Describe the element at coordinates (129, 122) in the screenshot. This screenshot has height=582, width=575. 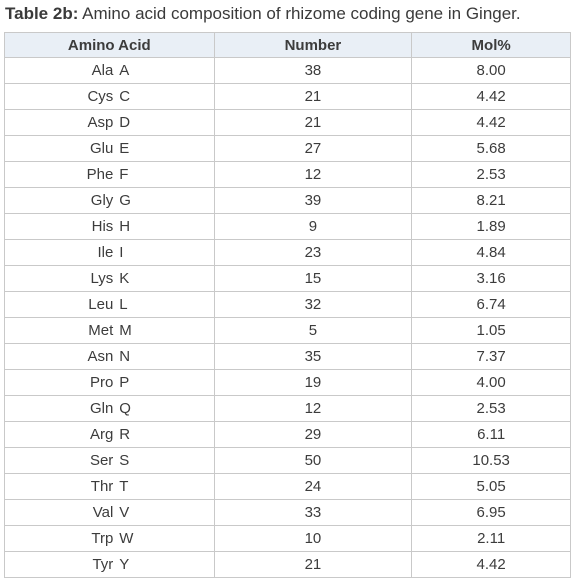
I see `amino-acid-code: D` at that location.